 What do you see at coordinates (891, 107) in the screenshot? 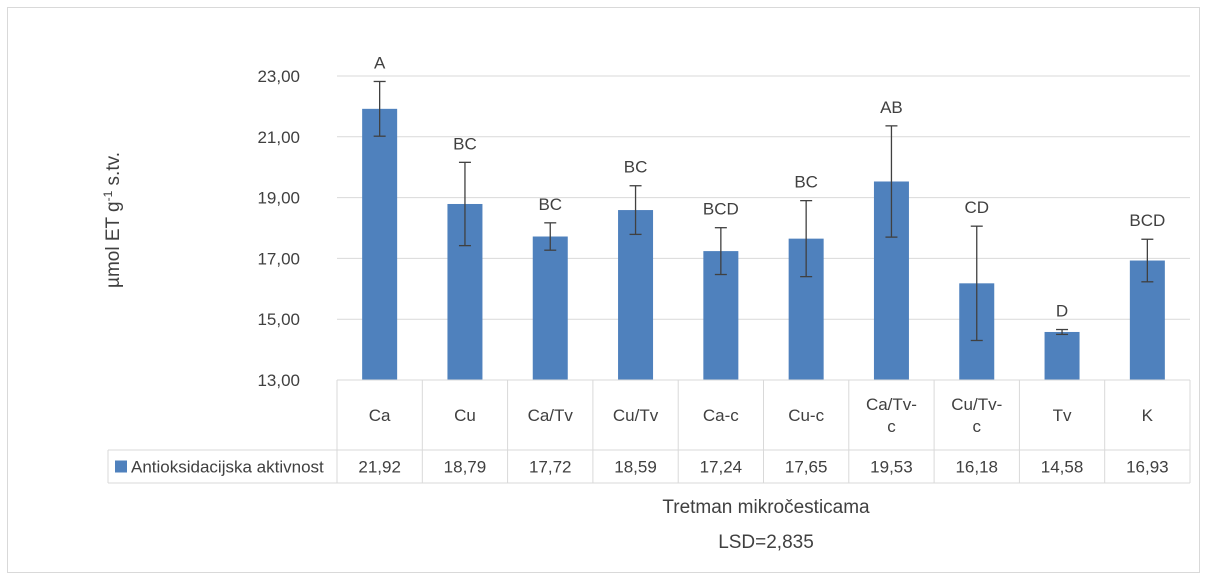
I see `significance-letter: AB` at bounding box center [891, 107].